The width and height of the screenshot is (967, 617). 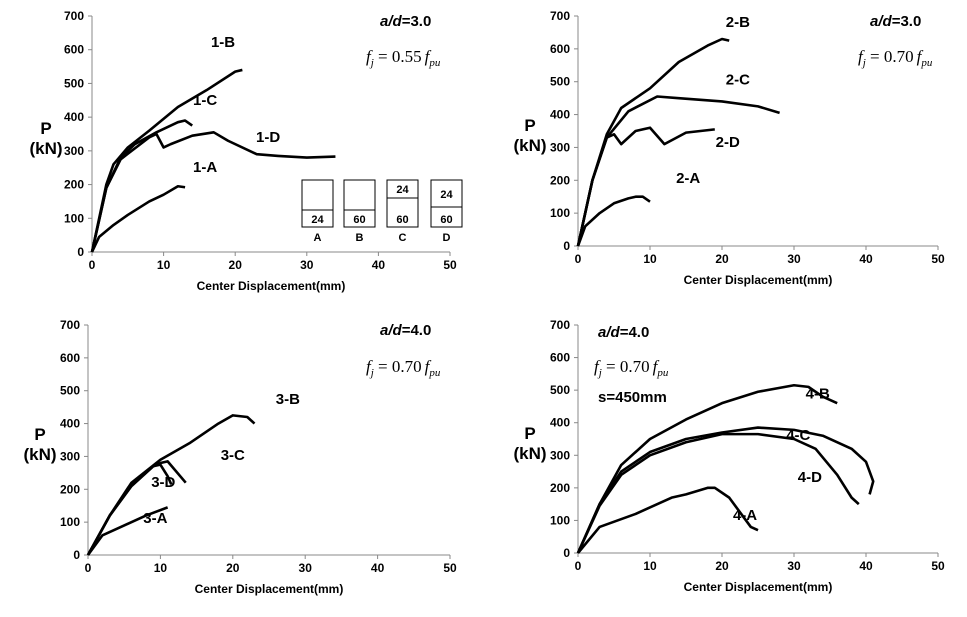 What do you see at coordinates (288, 399) in the screenshot?
I see `series-label: 3-B` at bounding box center [288, 399].